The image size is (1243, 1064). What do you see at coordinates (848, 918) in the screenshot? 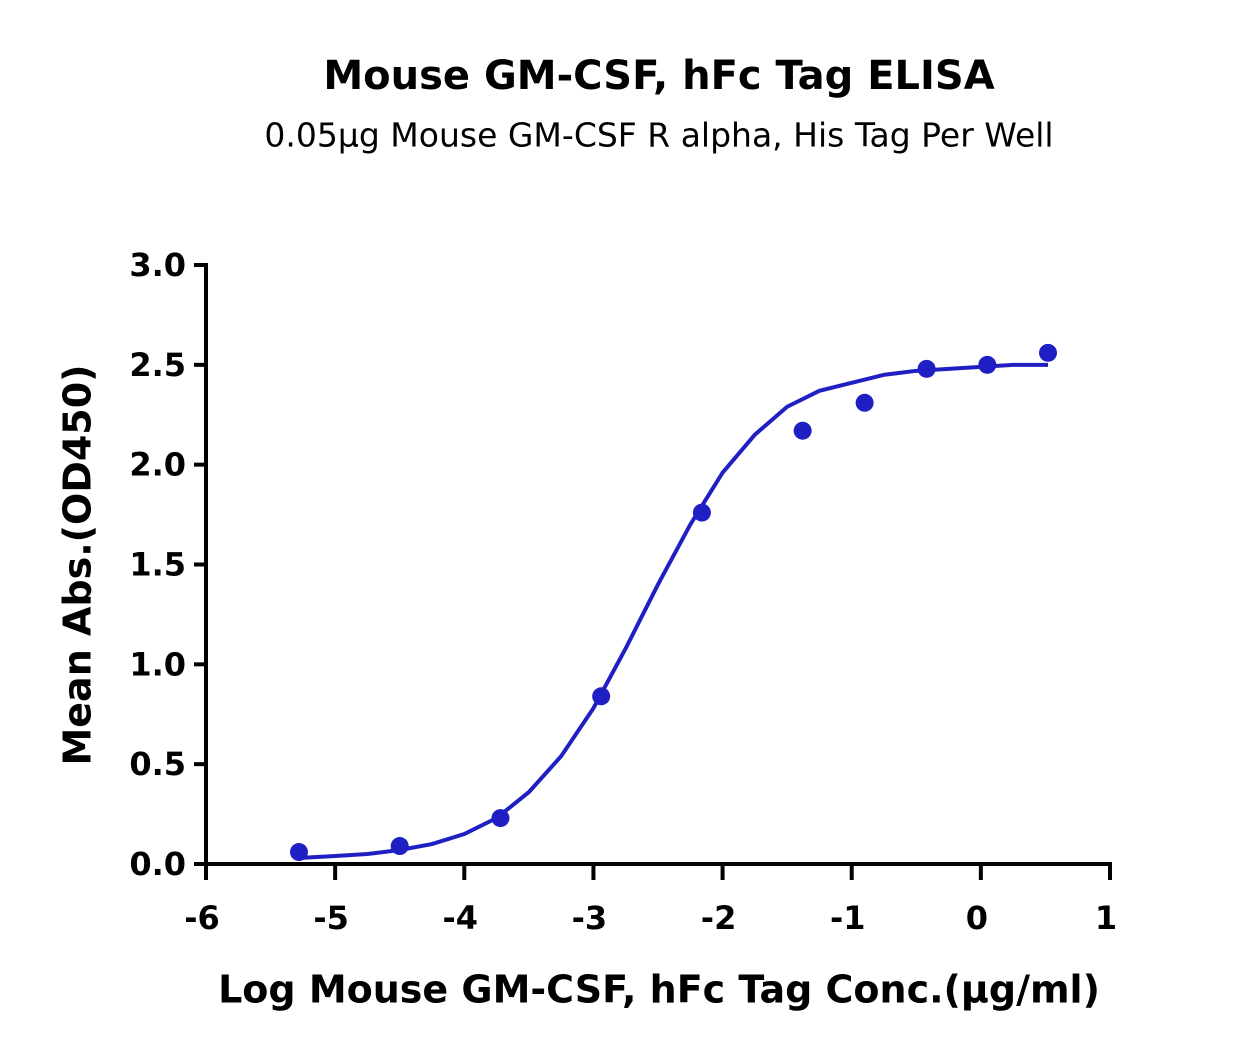
I see `x-tick-label: -1` at bounding box center [848, 918].